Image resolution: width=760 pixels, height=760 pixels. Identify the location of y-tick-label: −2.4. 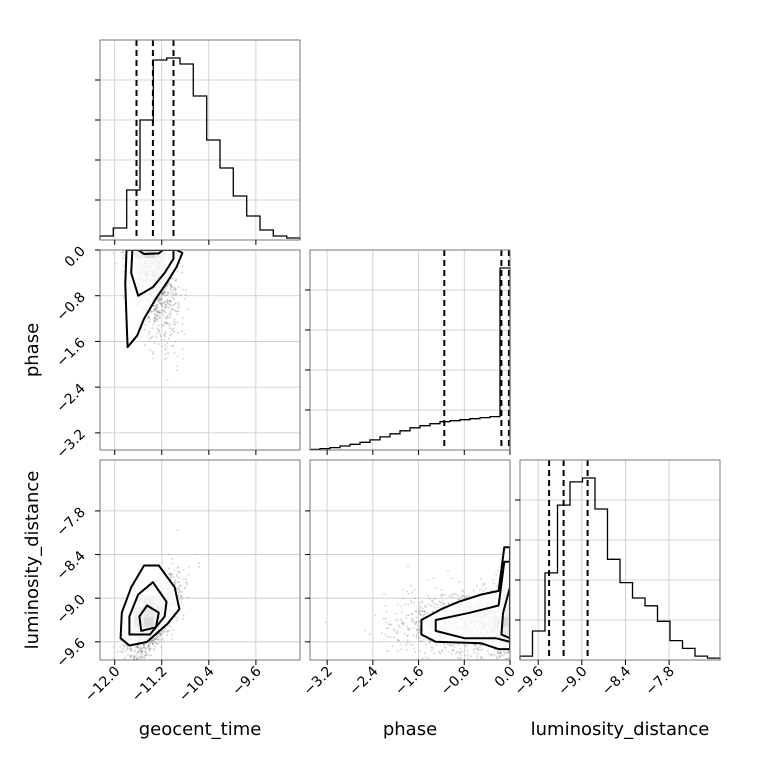
(70, 398).